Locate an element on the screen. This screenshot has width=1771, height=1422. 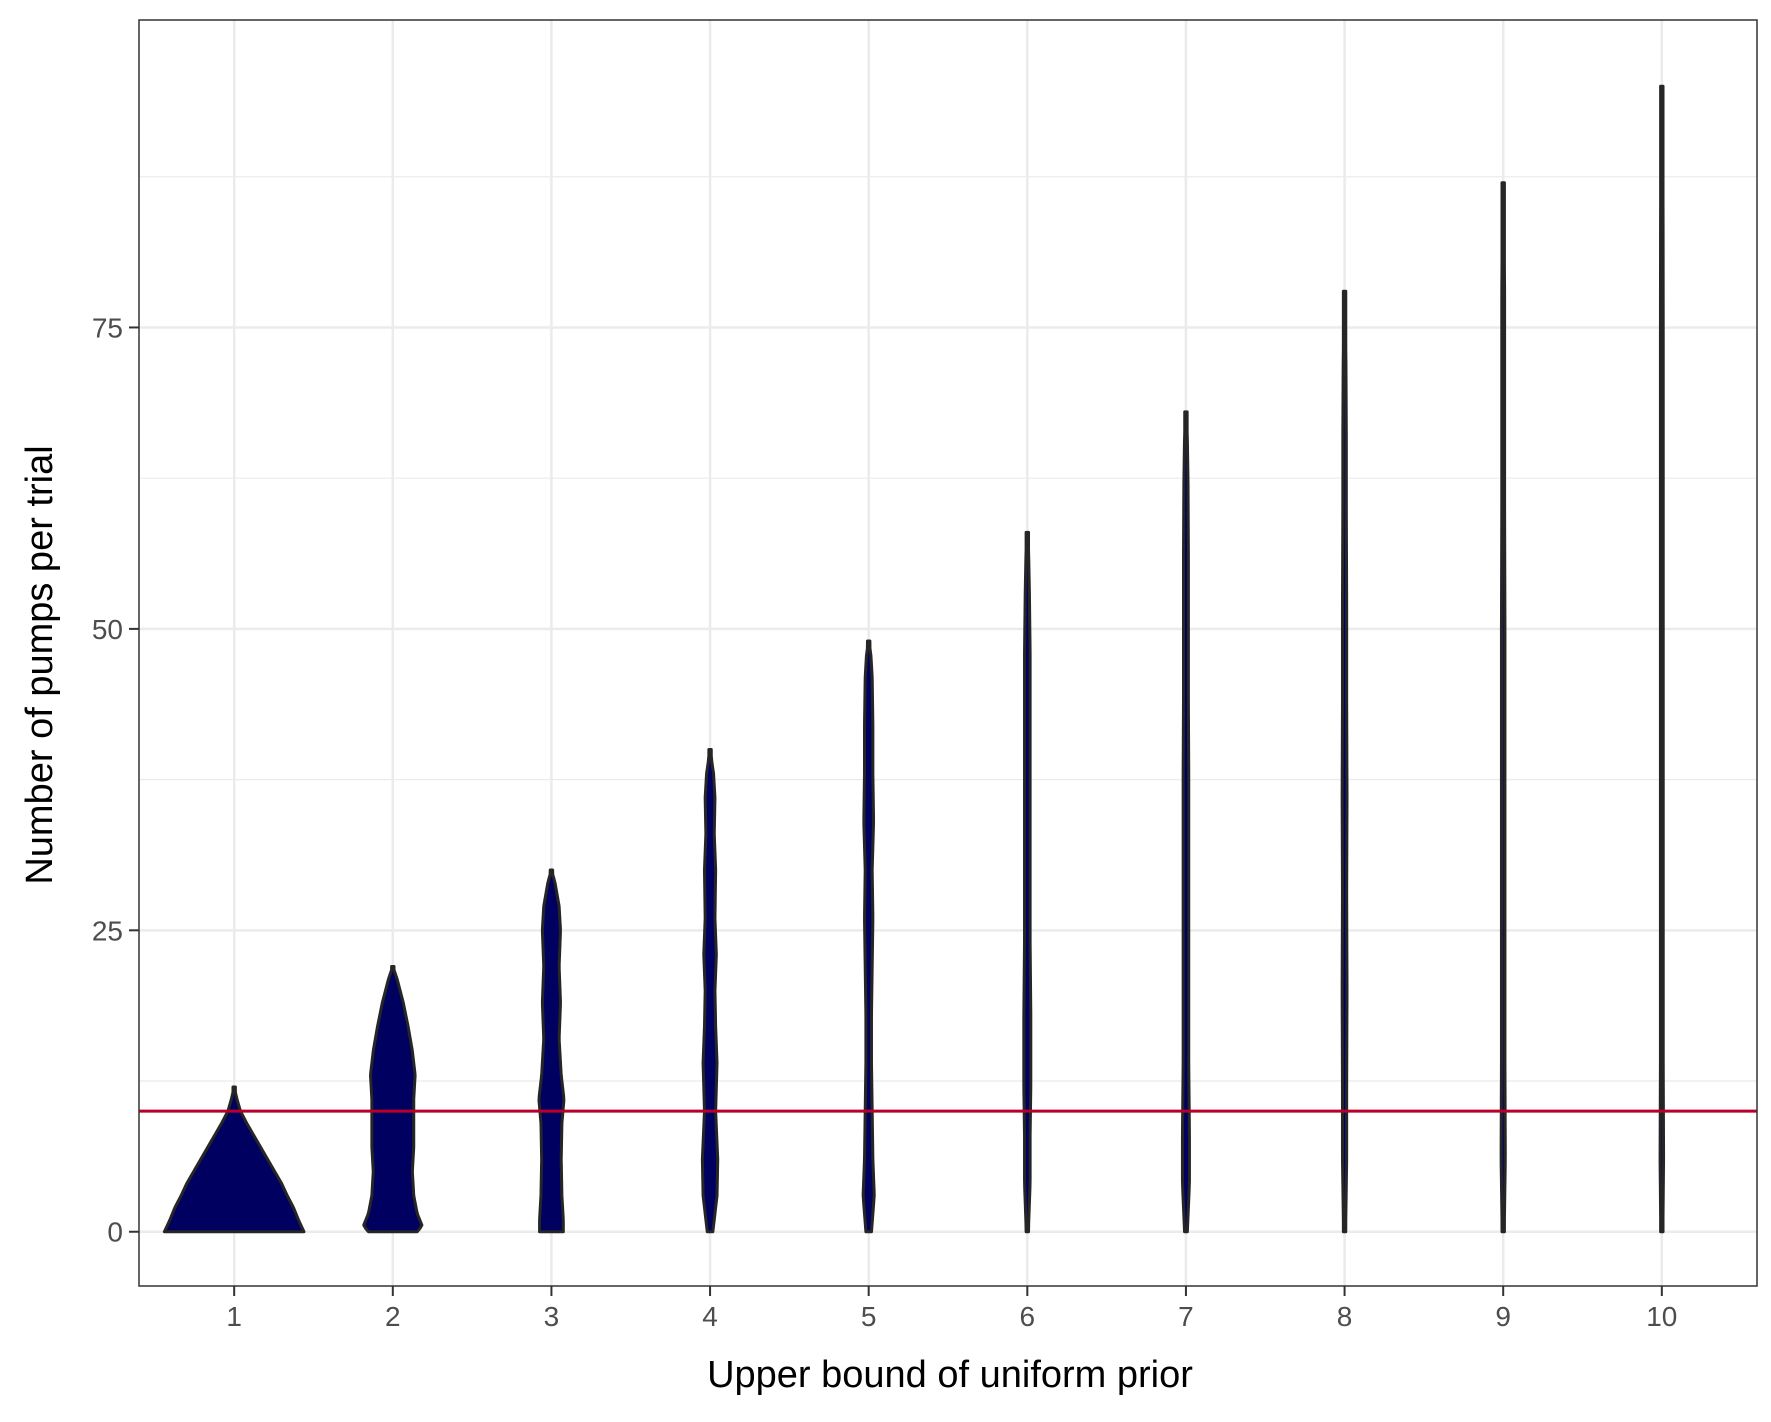
x-tick-label: 8 is located at coordinates (1345, 1316).